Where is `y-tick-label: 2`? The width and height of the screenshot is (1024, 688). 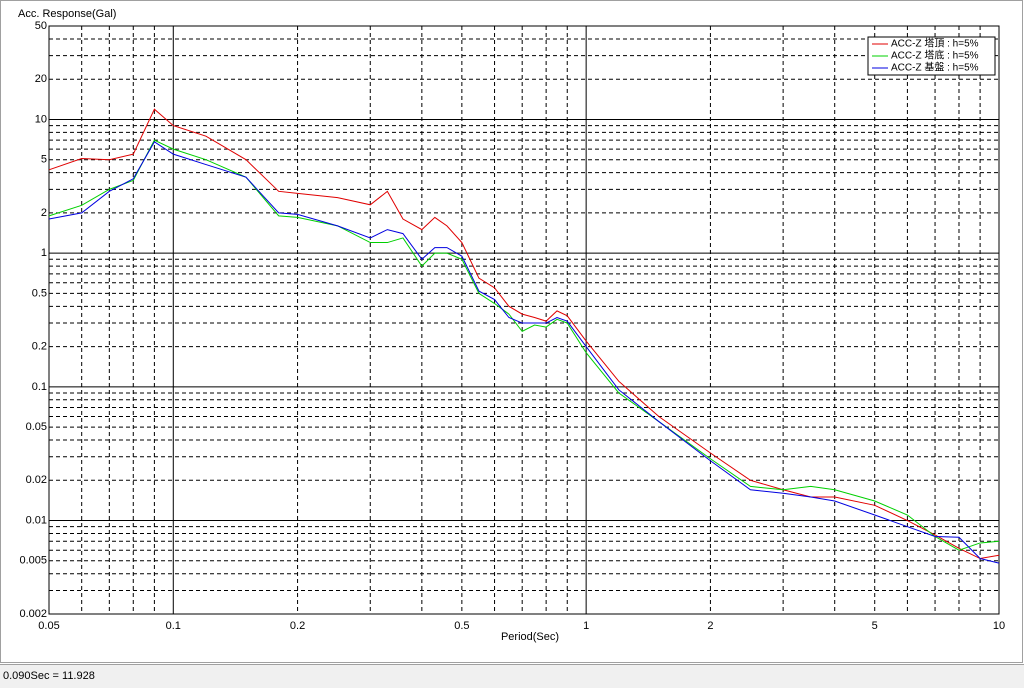 y-tick-label: 2 is located at coordinates (44, 213).